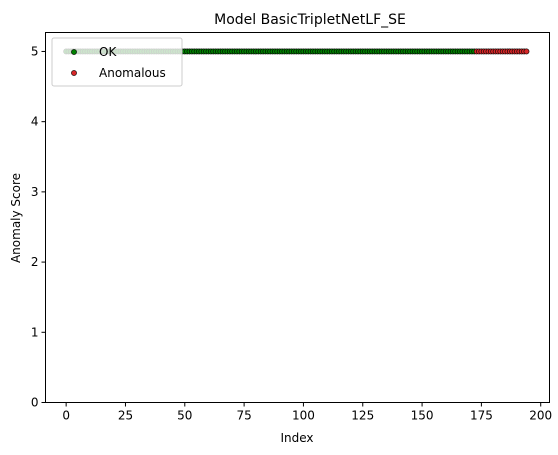 This screenshot has width=558, height=455. I want to click on y-tick-label: 0, so click(35, 403).